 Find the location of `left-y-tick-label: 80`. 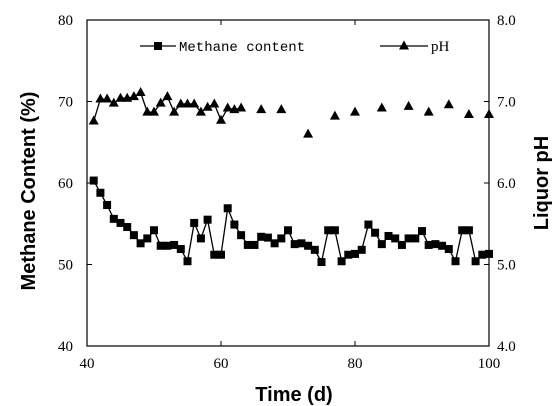

left-y-tick-label: 80 is located at coordinates (65, 21).